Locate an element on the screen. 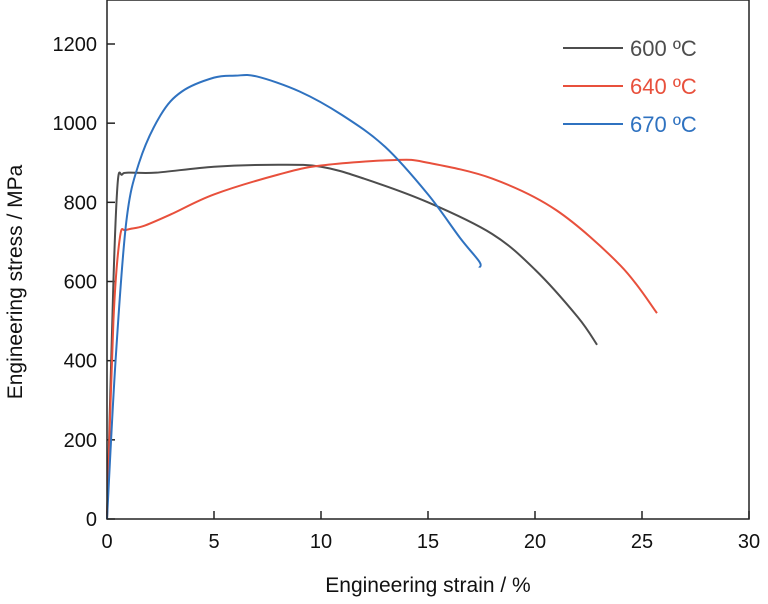  x-tick-label: 30 is located at coordinates (749, 542).